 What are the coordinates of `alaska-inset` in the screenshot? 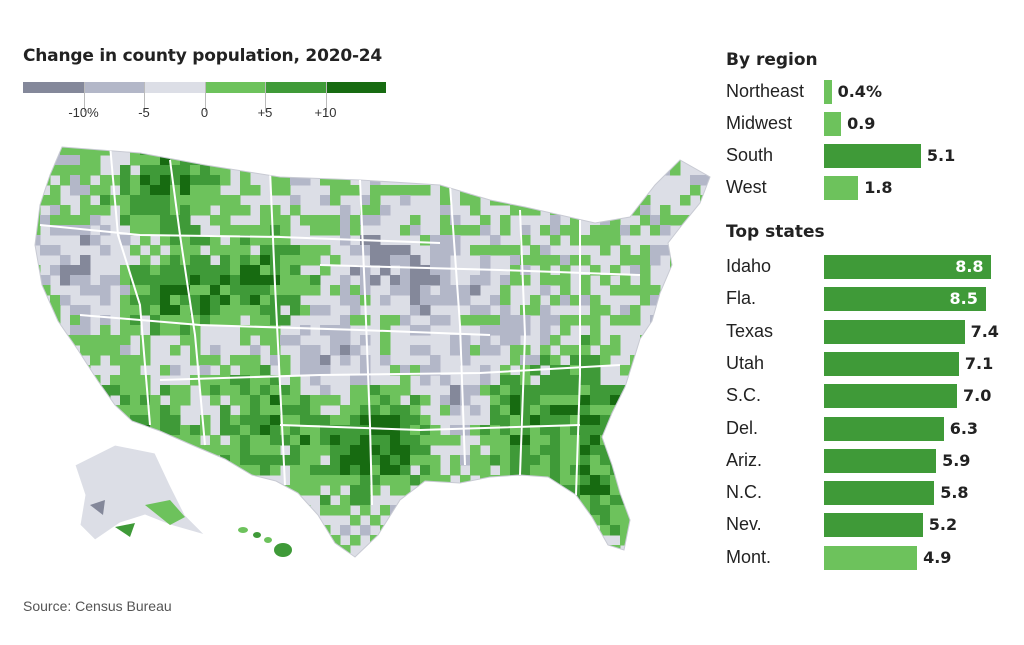 It's located at (140, 492).